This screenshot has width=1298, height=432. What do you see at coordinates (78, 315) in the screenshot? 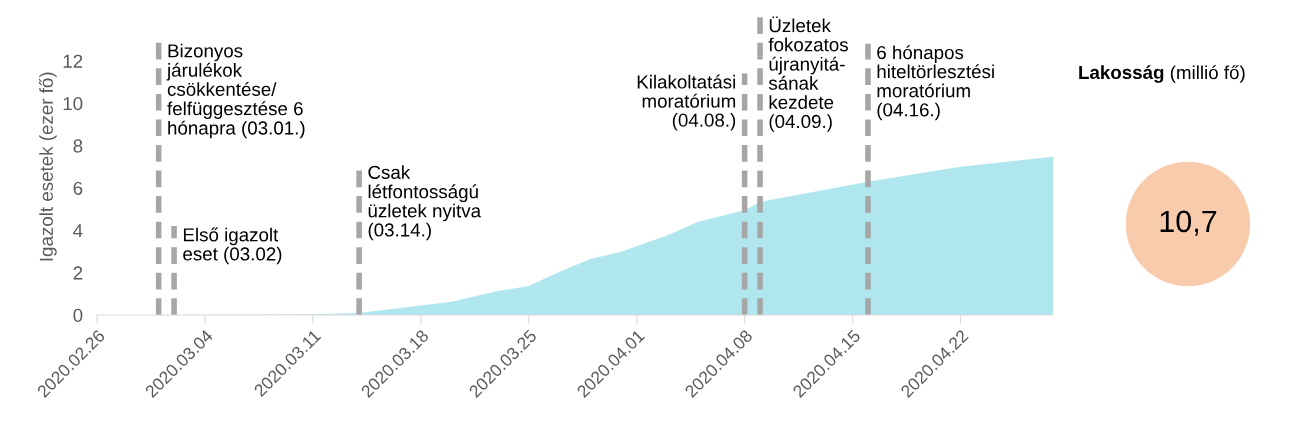
I see `y-tick-label: 0` at bounding box center [78, 315].